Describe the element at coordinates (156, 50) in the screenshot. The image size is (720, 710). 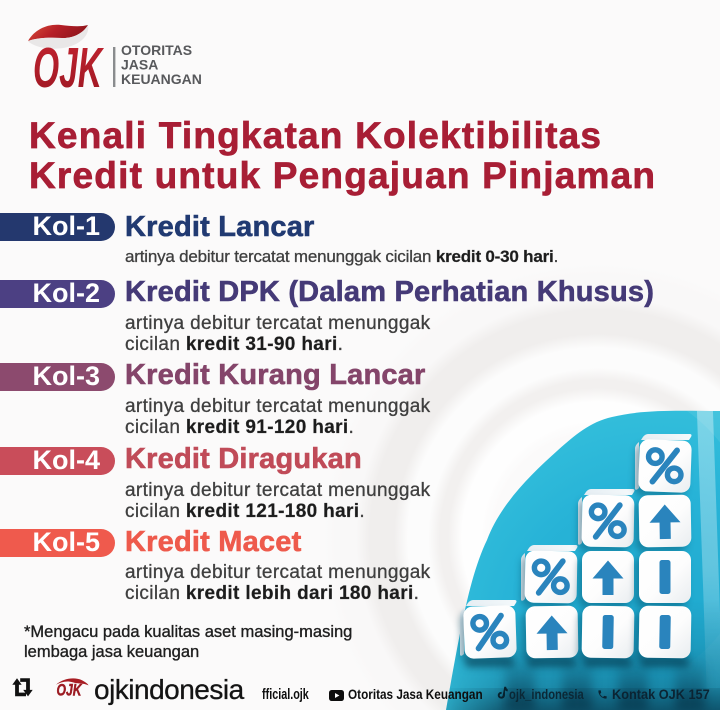
I see `svg-text: OTORITAS` at that location.